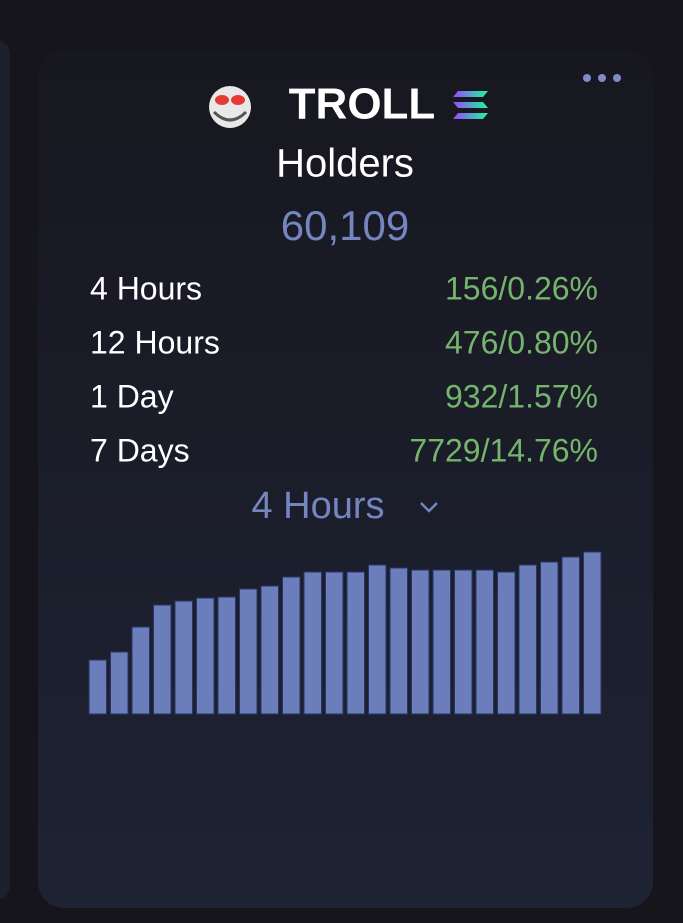 The height and width of the screenshot is (923, 683). I want to click on stat-label: 12 Hours, so click(155, 342).